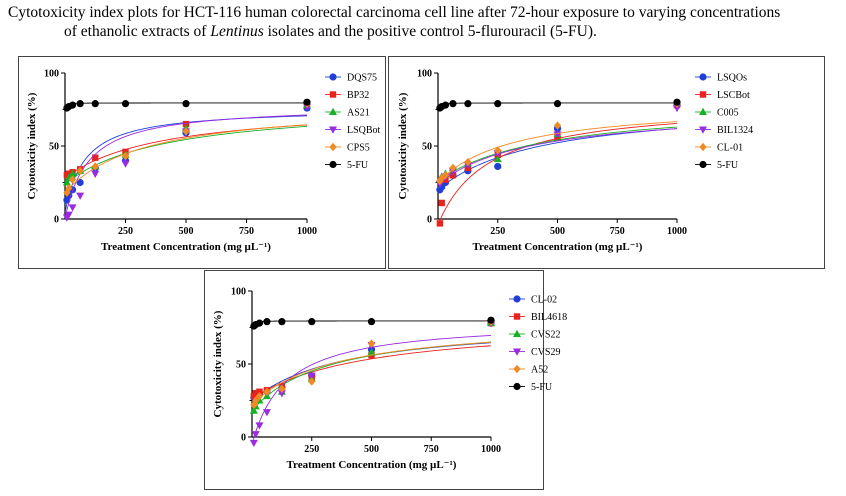 Image resolution: width=846 pixels, height=496 pixels. I want to click on series-bil1324, so click(558, 147).